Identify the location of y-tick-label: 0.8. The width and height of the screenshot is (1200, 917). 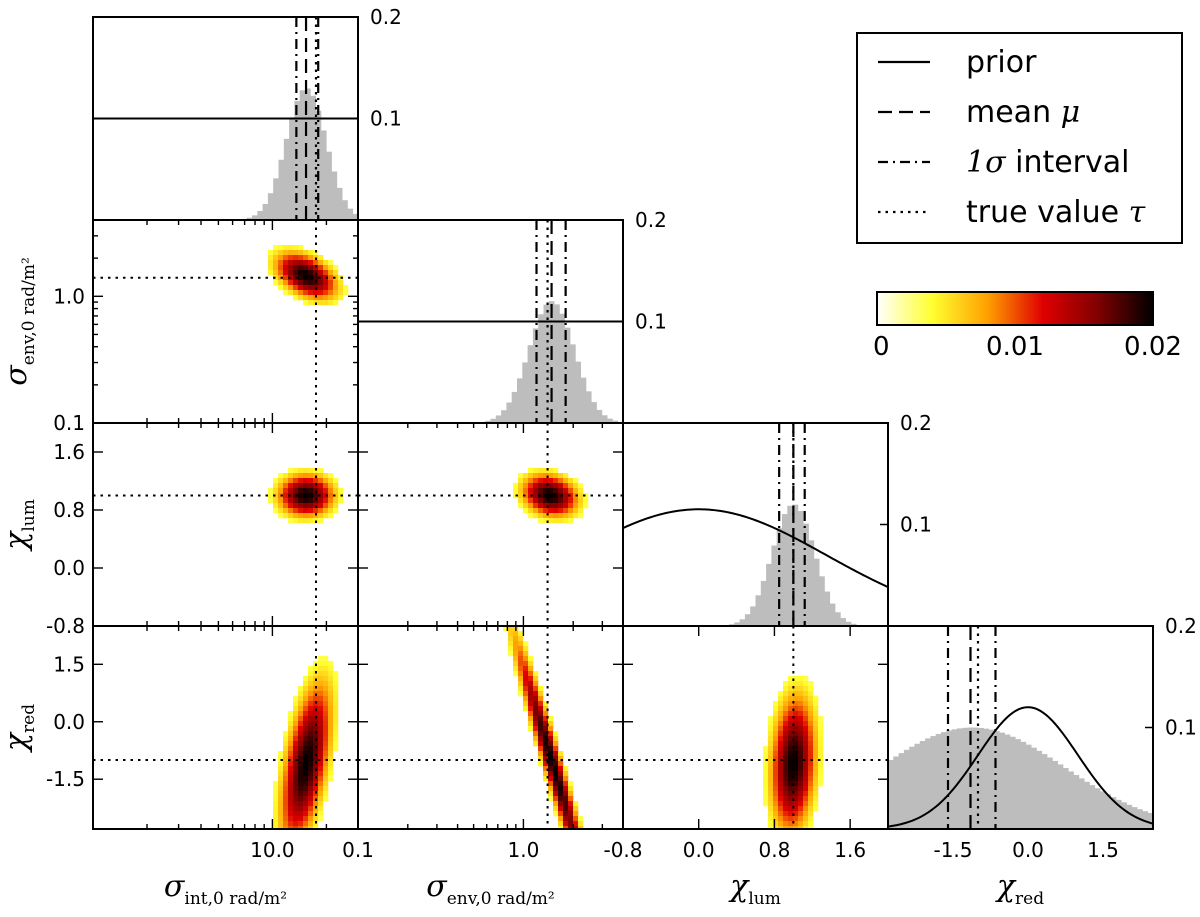
(69, 510).